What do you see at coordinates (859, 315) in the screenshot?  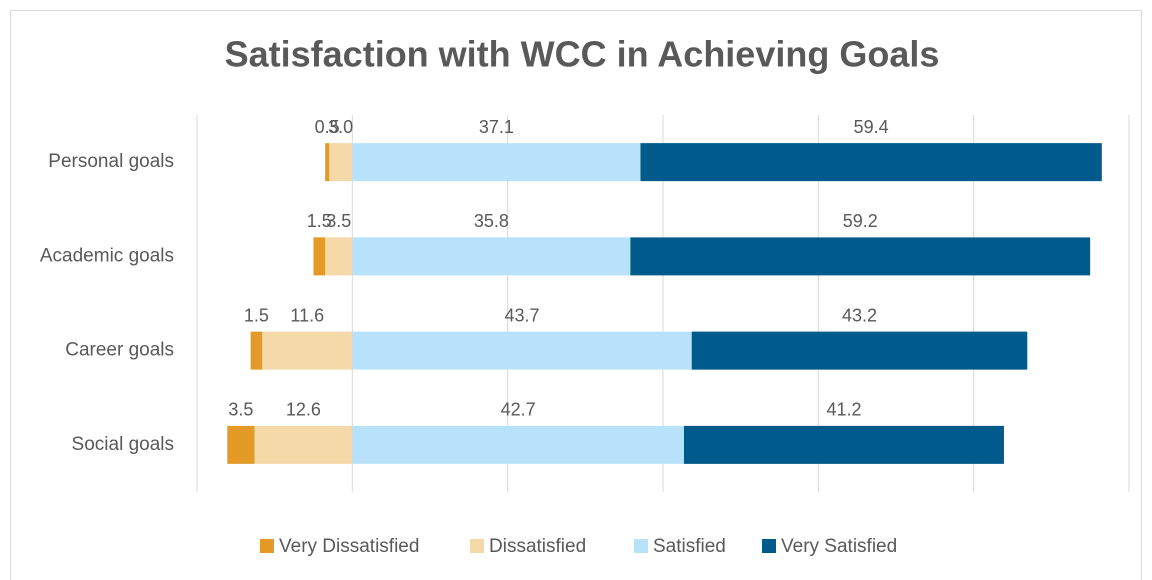 I see `data-label: 43.2` at bounding box center [859, 315].